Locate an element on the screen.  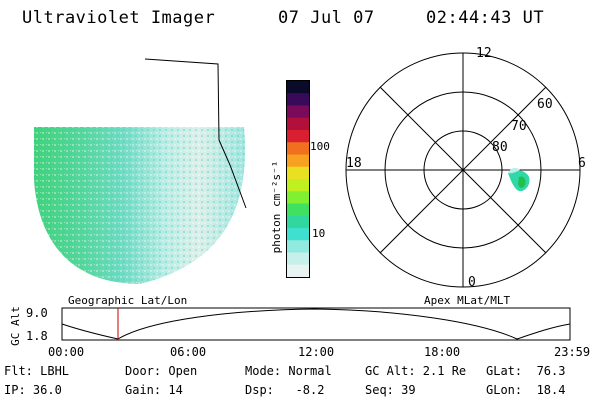
terminator-line is located at coordinates (232, 174).